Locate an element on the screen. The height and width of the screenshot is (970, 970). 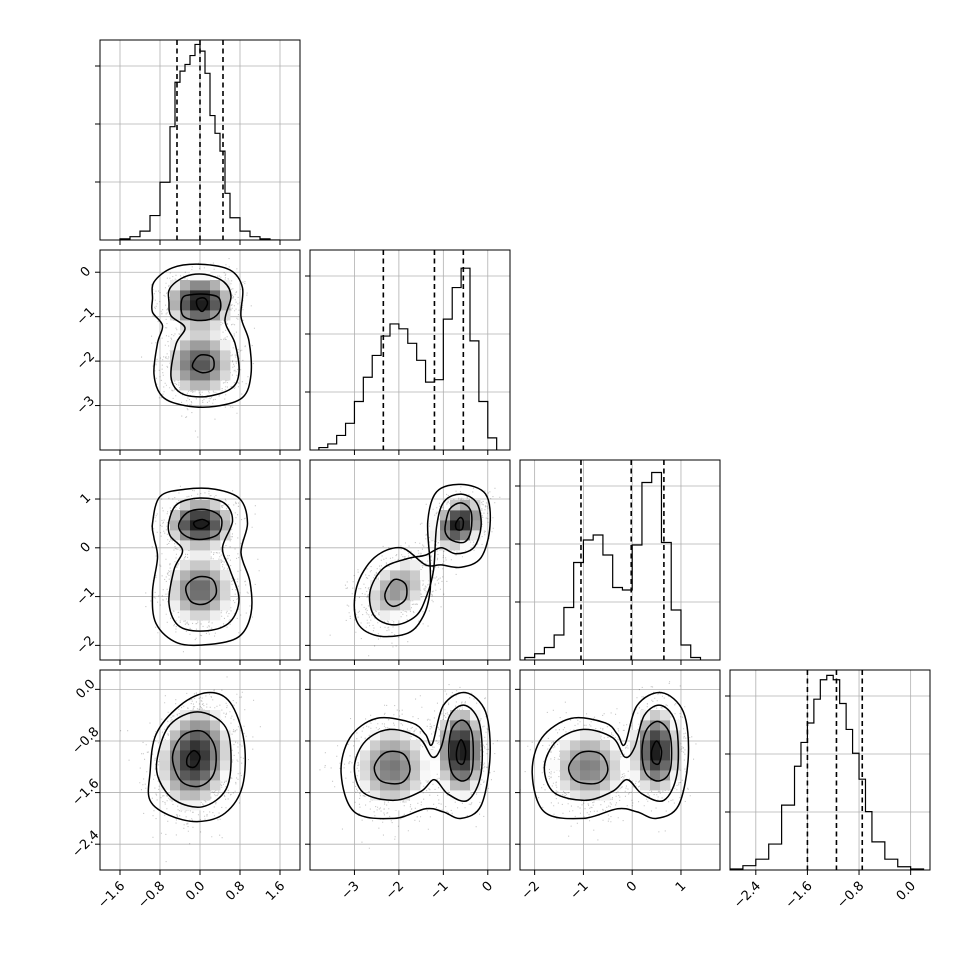
panel-2-0: −2 −1 0 1 is located at coordinates (187, 562).